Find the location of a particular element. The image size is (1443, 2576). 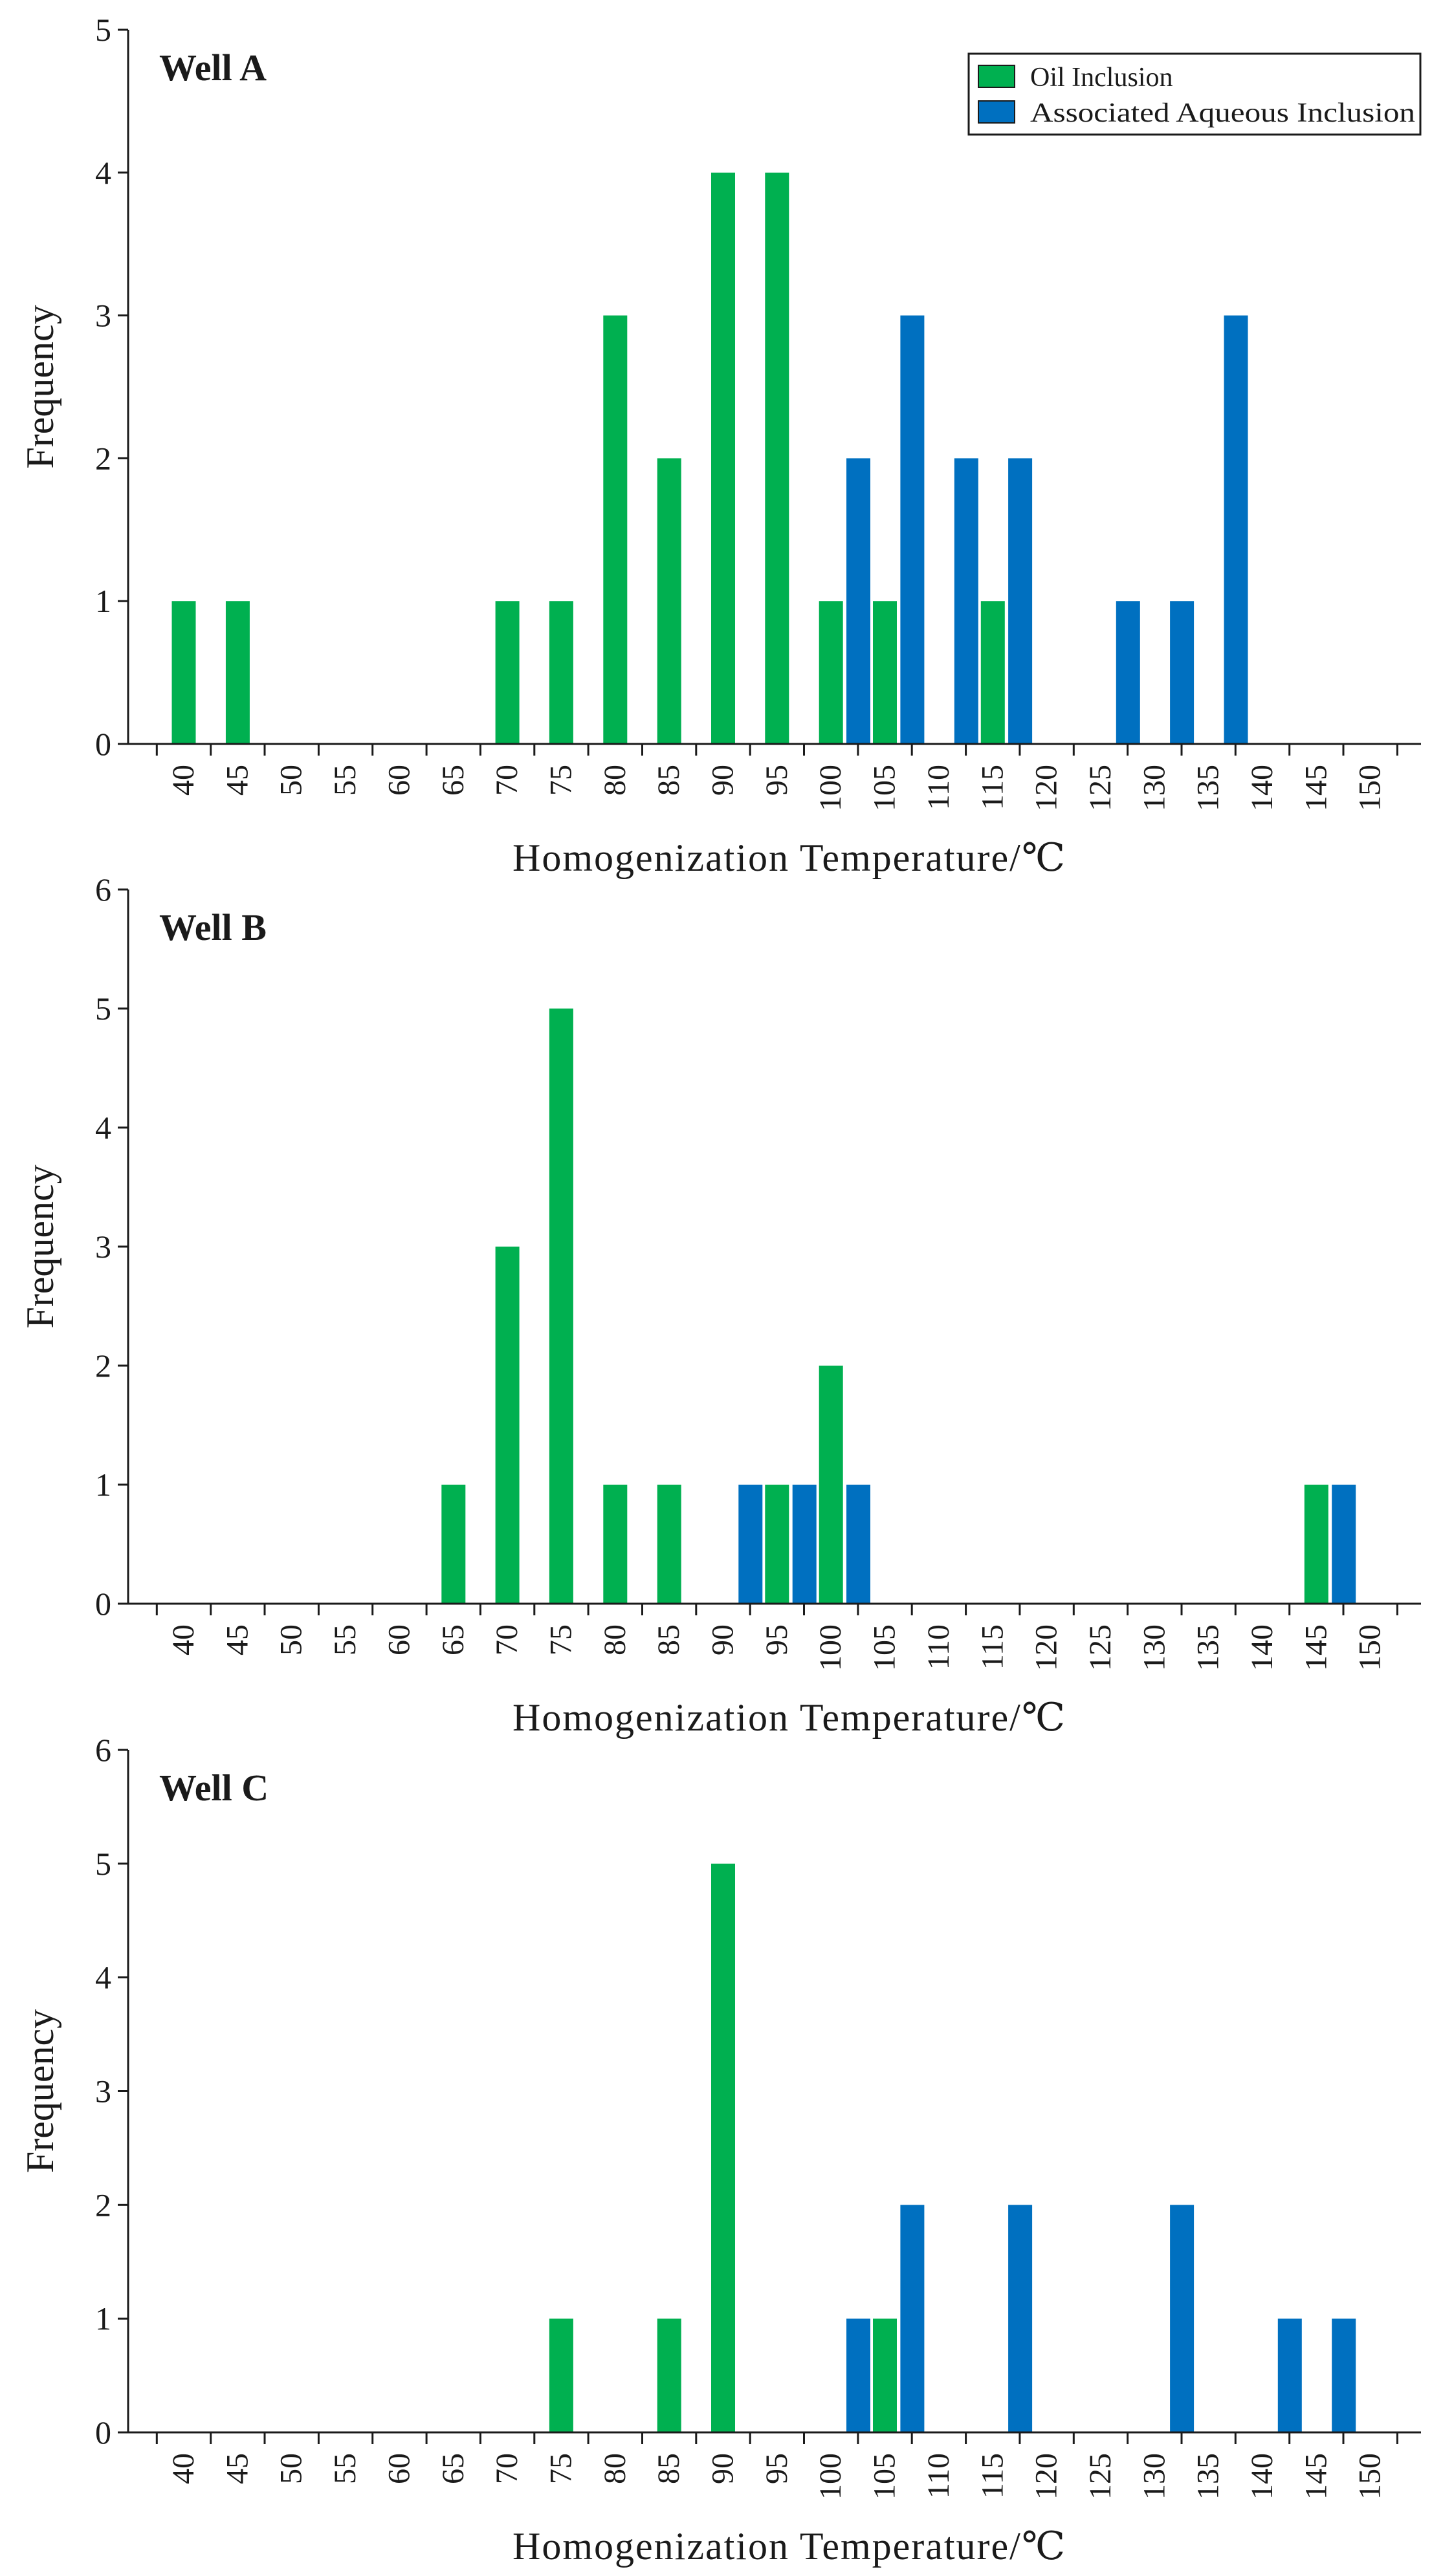

legend-label-aqueous: Associated Aqueous Inclusion is located at coordinates (1222, 113).